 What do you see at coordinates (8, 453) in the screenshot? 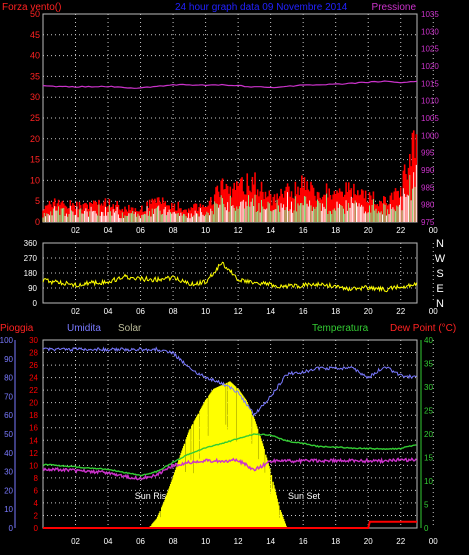
I see `humidity-tick-4: 40` at bounding box center [8, 453].